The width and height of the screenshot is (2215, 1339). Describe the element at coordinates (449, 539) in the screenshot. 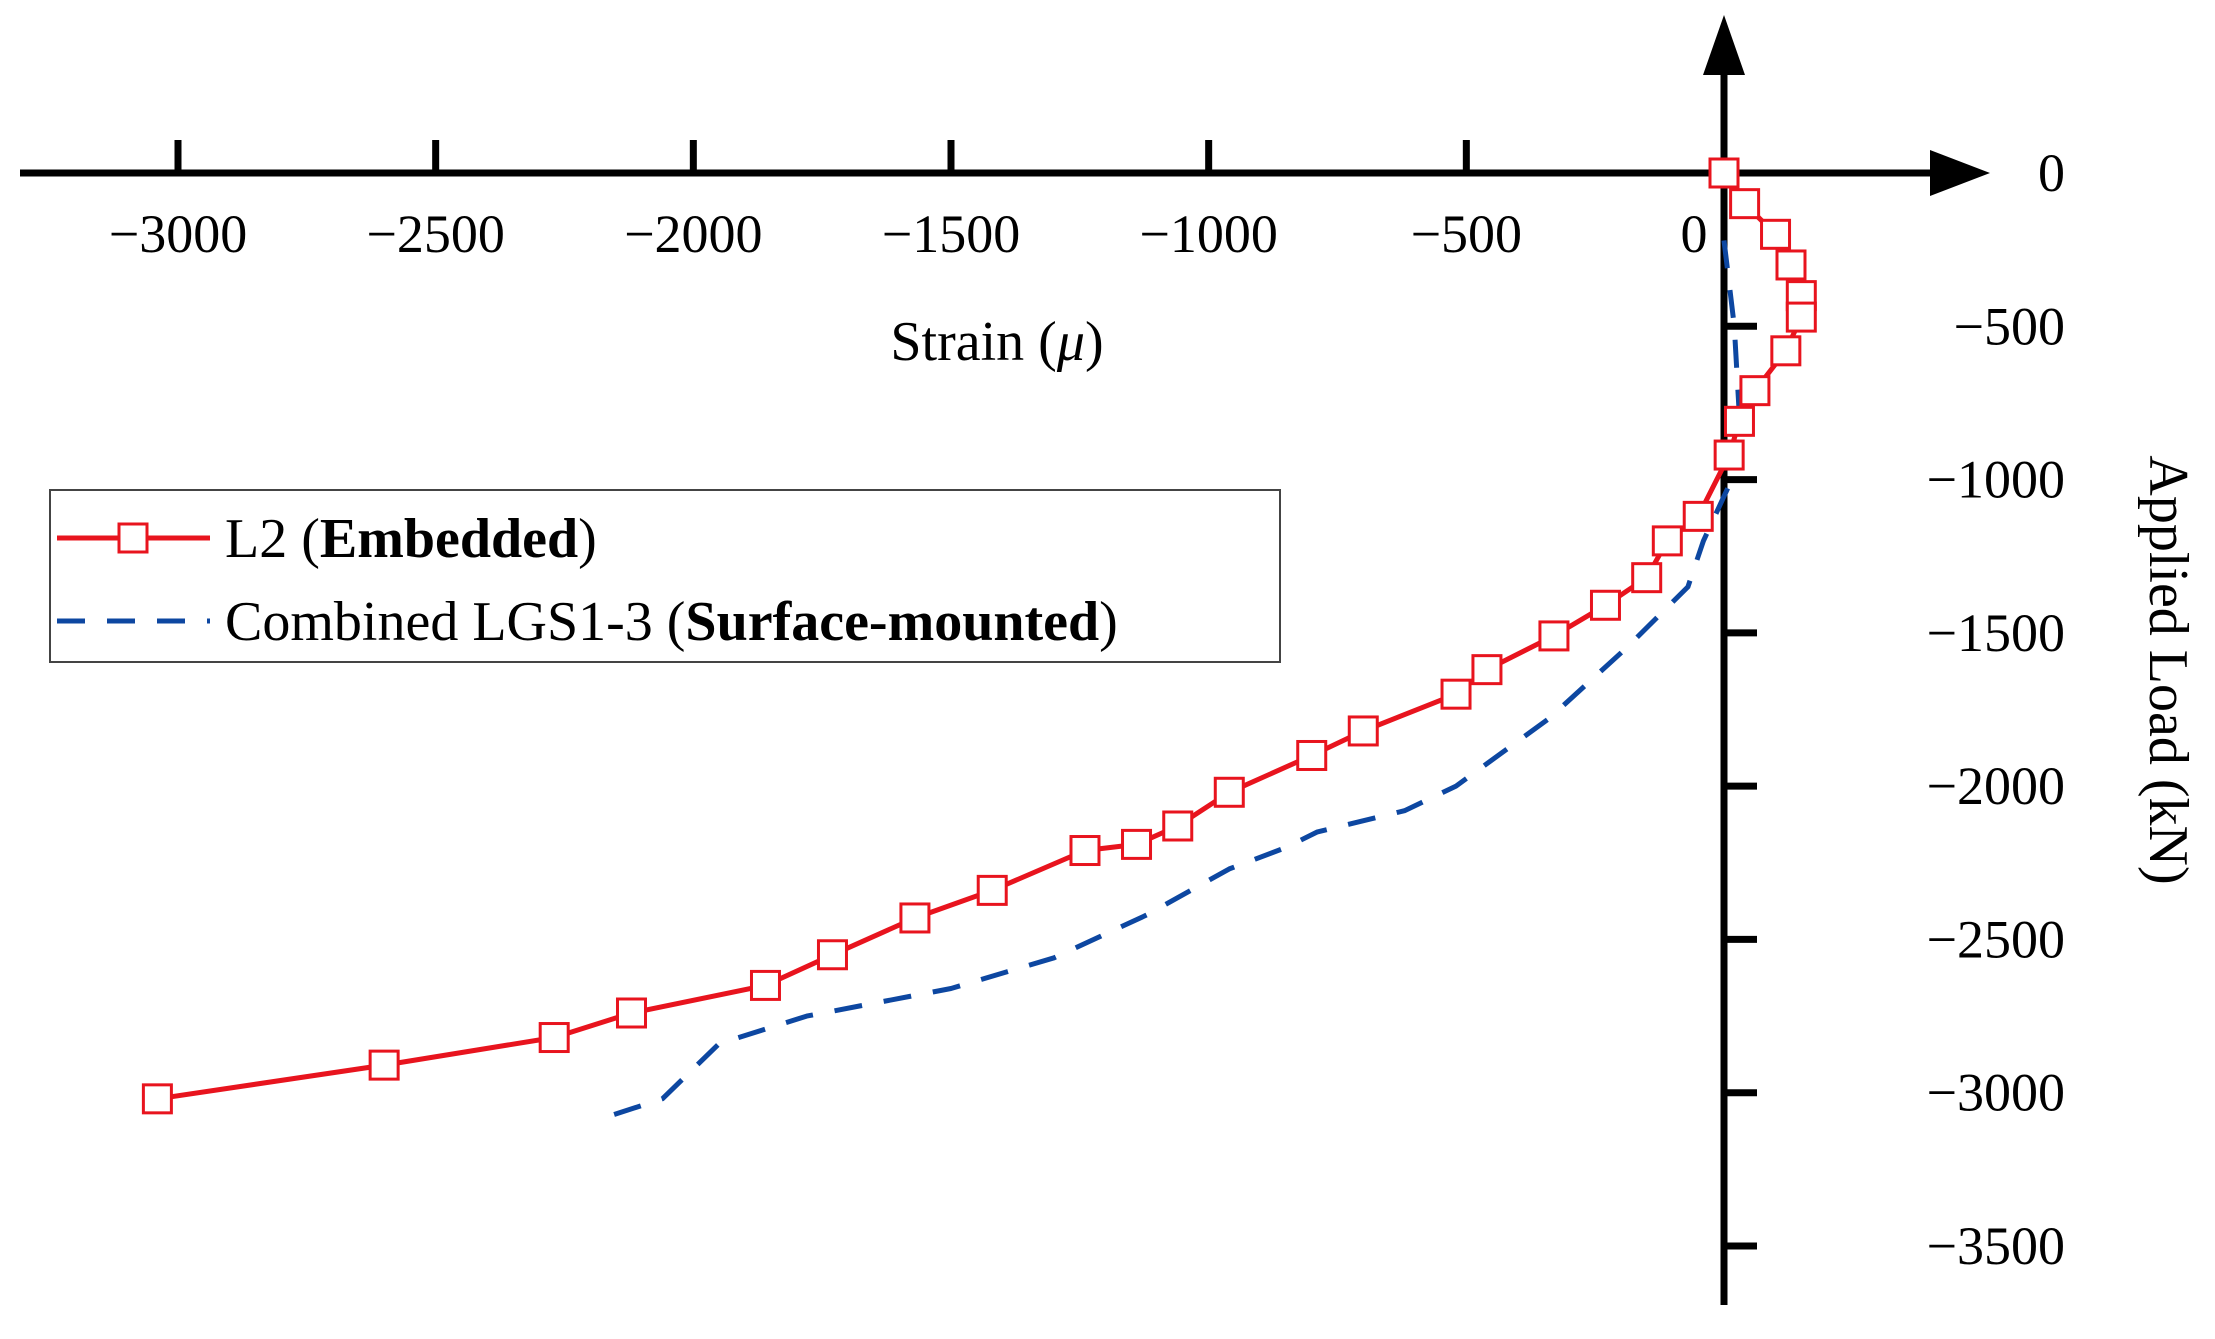

I see `legend-l2-suffix: Embedded` at that location.